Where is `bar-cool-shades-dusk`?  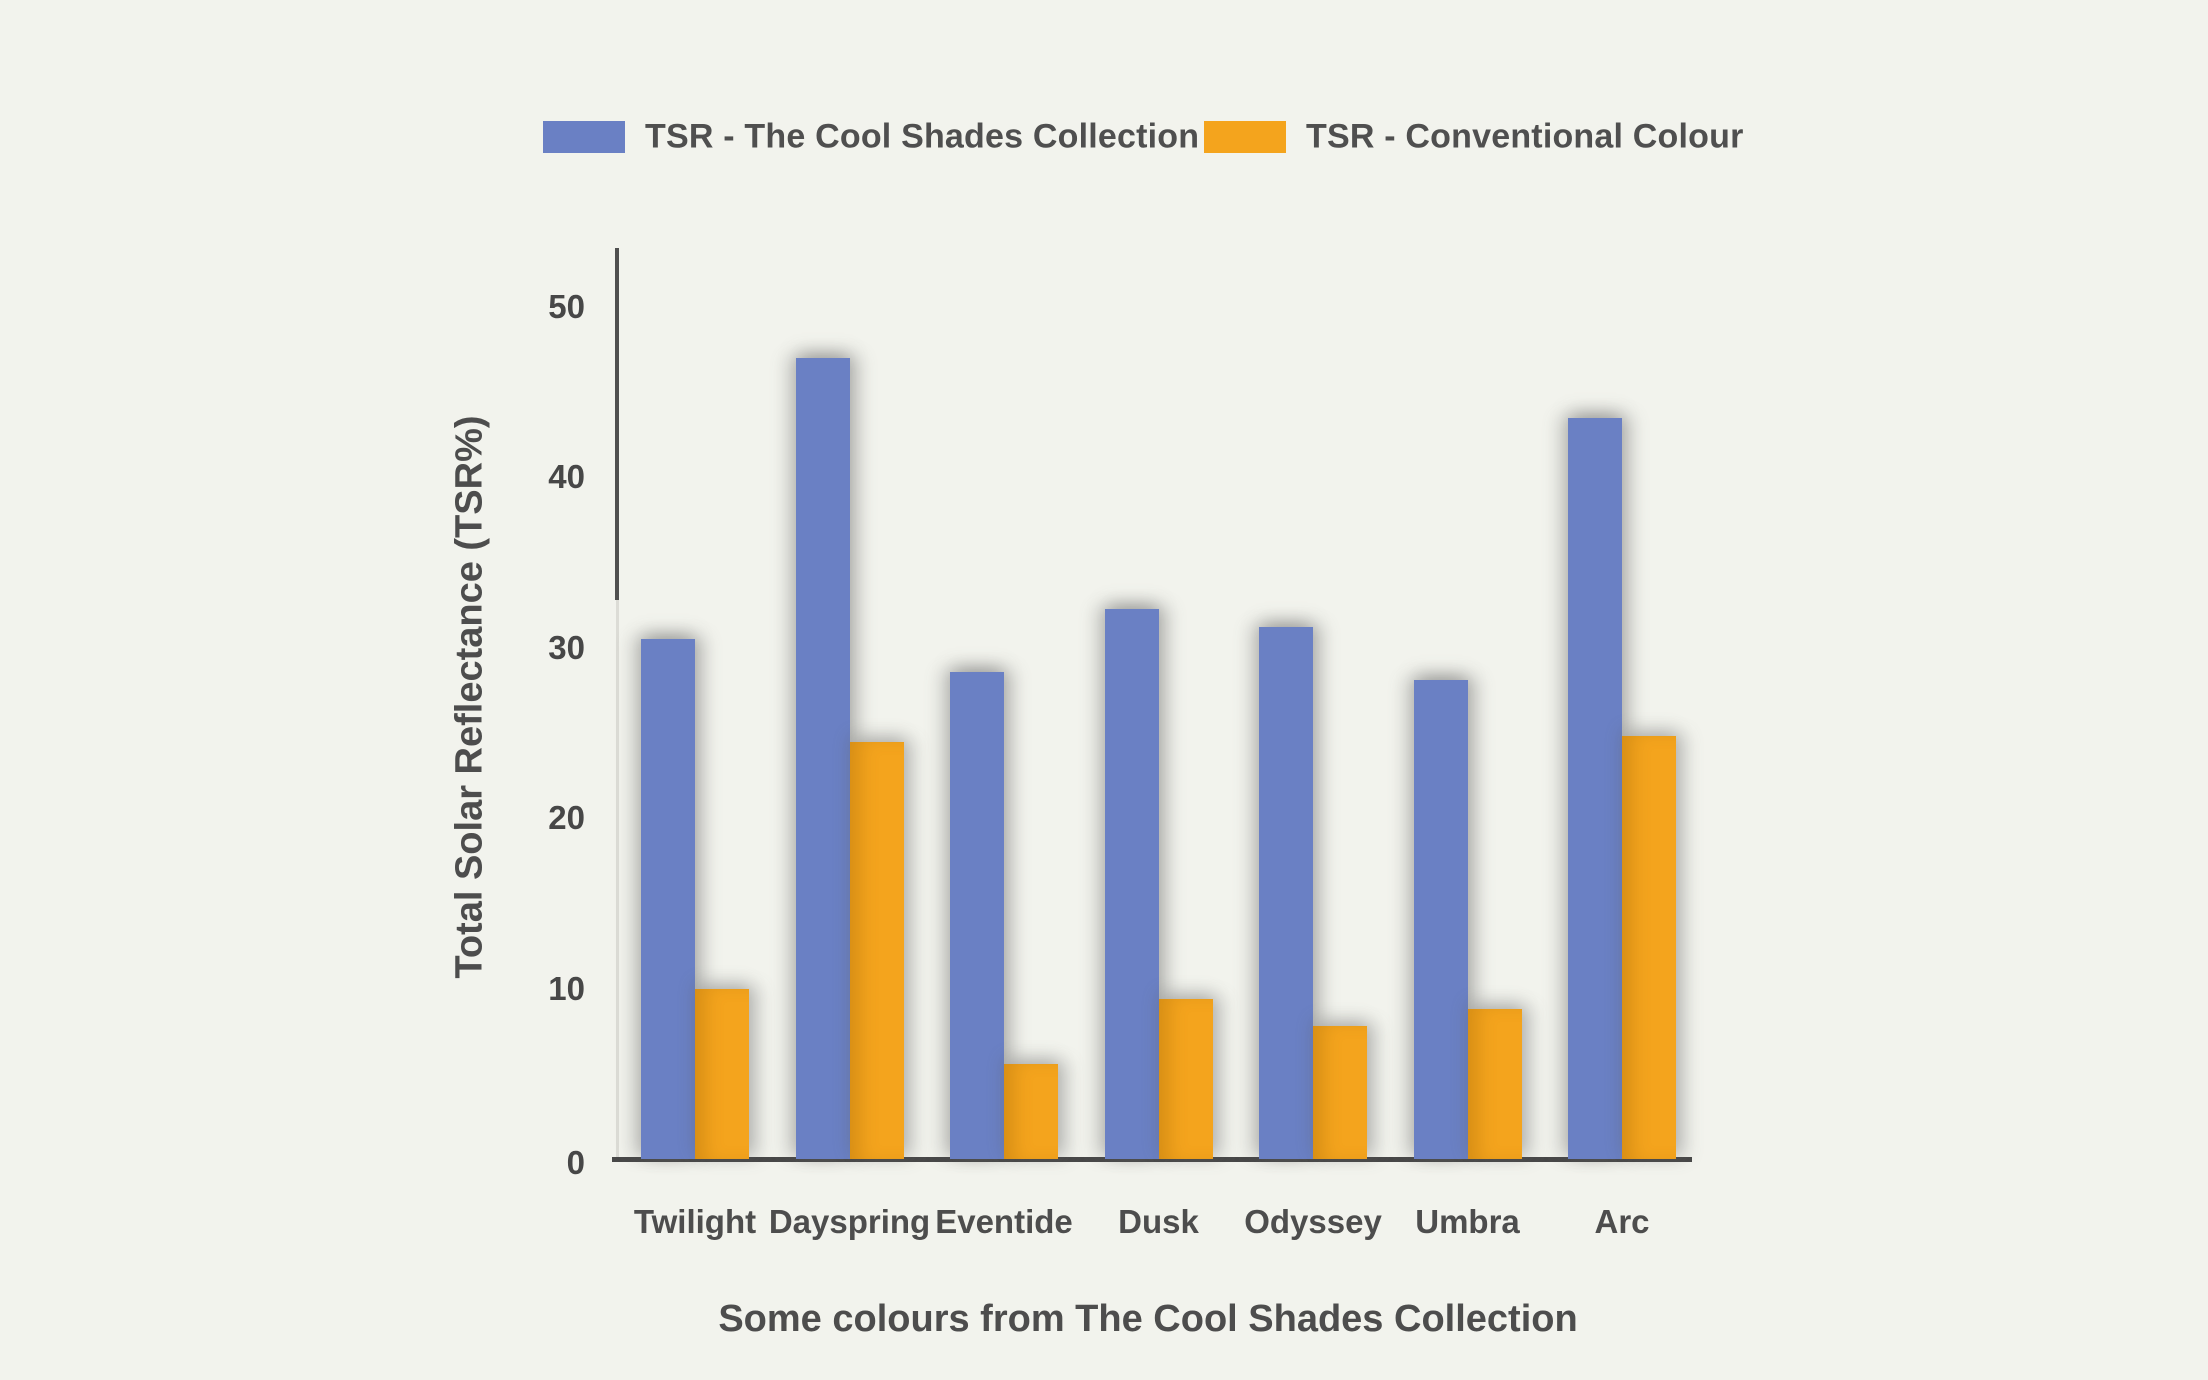 bar-cool-shades-dusk is located at coordinates (1131, 883).